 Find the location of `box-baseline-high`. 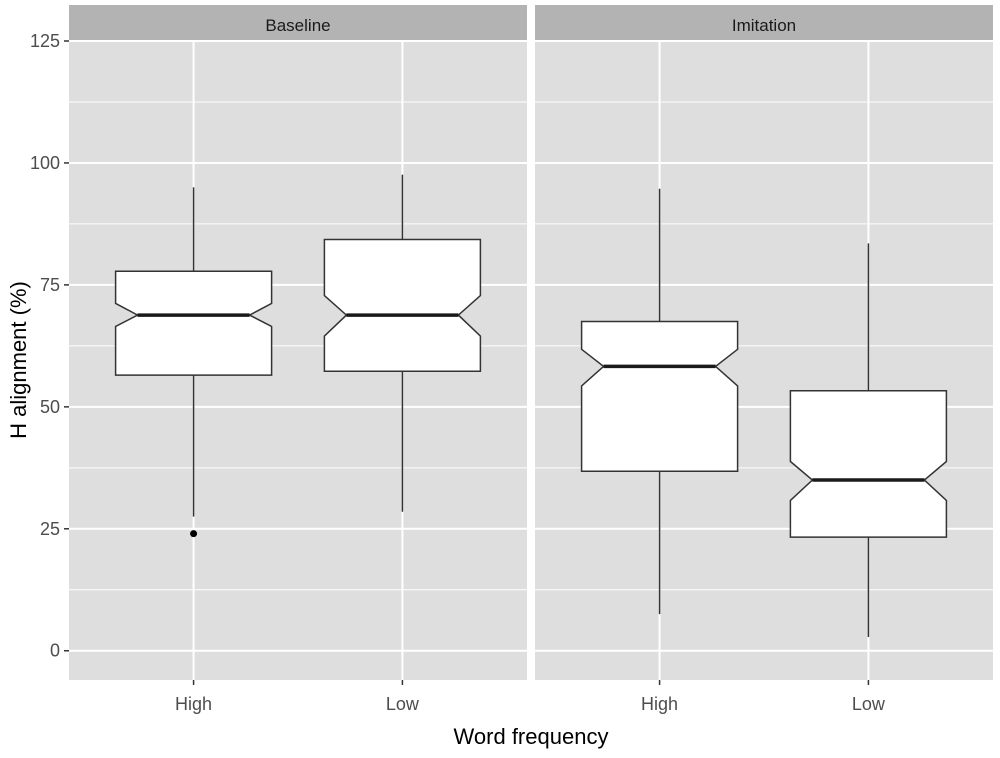

box-baseline-high is located at coordinates (193, 362).